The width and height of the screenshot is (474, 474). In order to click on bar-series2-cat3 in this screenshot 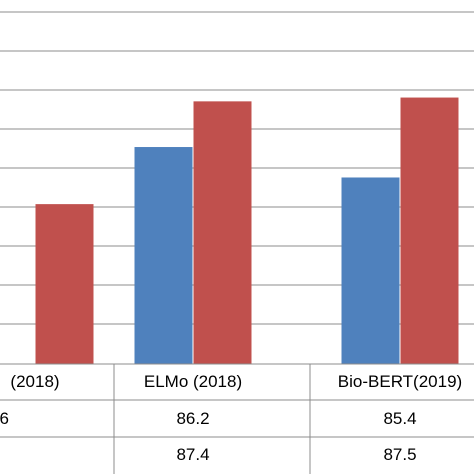, I will do `click(429, 230)`.